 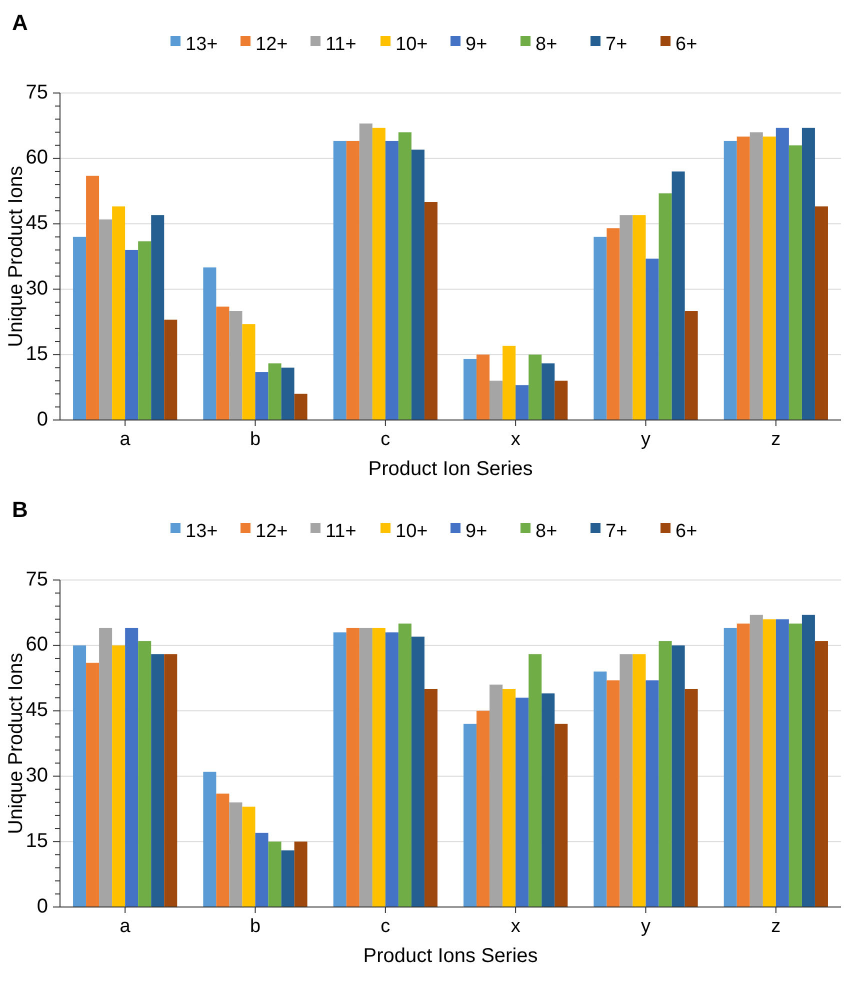 I want to click on chart-title: A, so click(x=20, y=22).